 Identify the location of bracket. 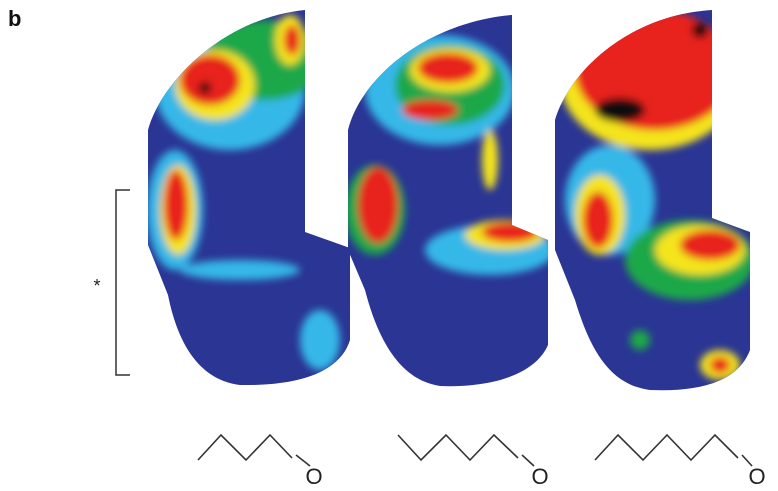
(122, 282).